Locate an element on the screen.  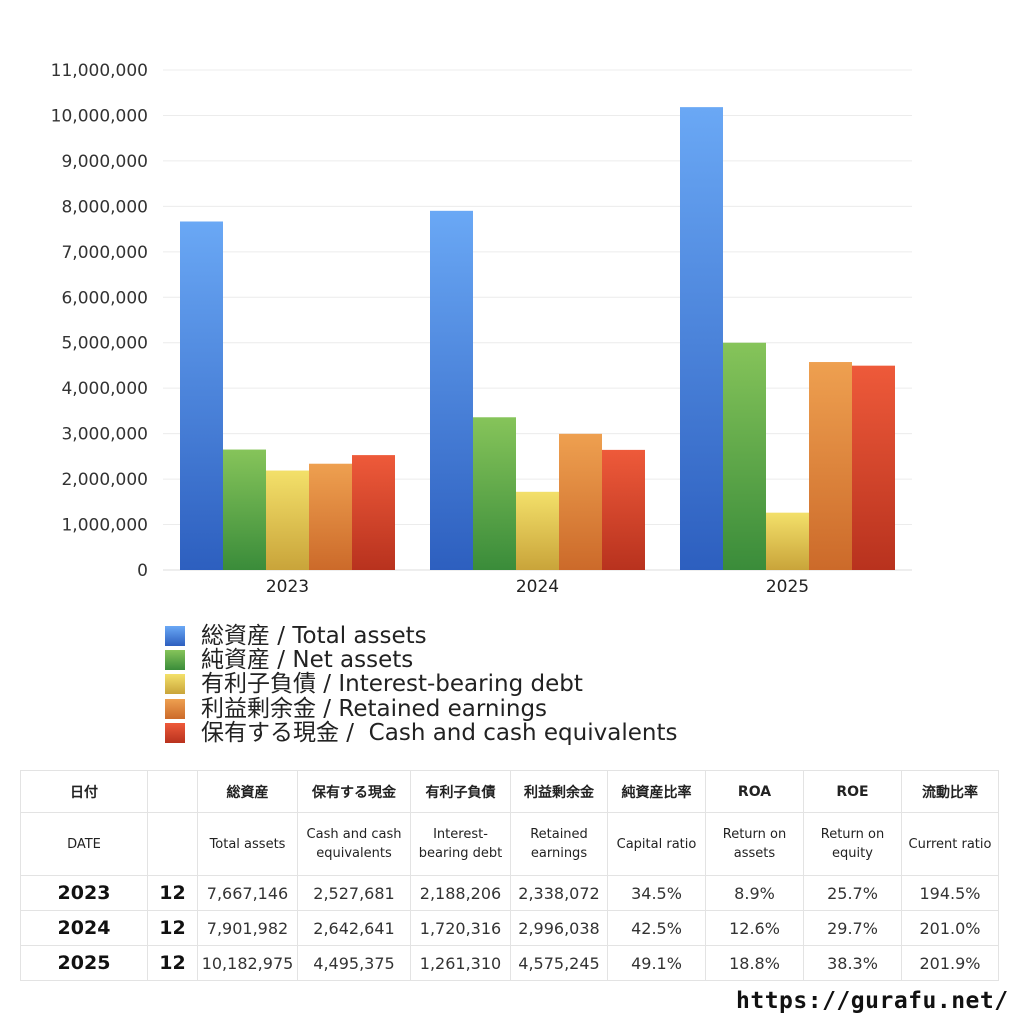
table-cell: 4,575,245 is located at coordinates (559, 963).